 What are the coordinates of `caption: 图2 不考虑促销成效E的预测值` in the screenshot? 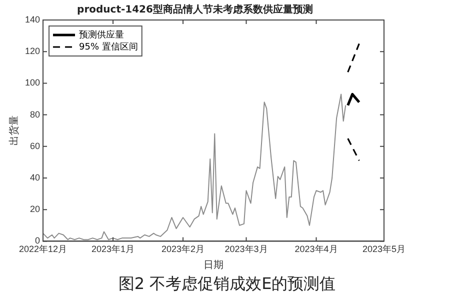 It's located at (227, 284).